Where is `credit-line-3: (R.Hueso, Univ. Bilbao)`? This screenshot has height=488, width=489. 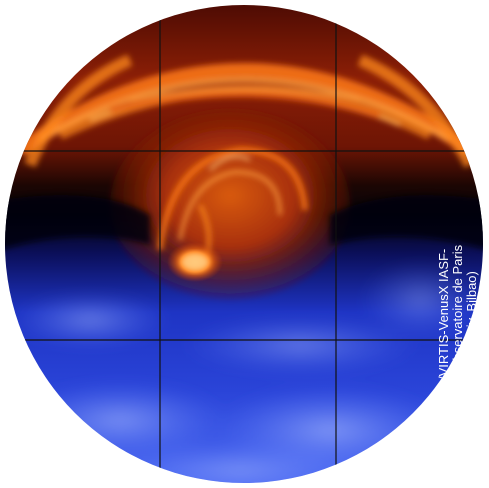
credit-line-3: (R.Hueso, Univ. Bilbao) is located at coordinates (471, 338).